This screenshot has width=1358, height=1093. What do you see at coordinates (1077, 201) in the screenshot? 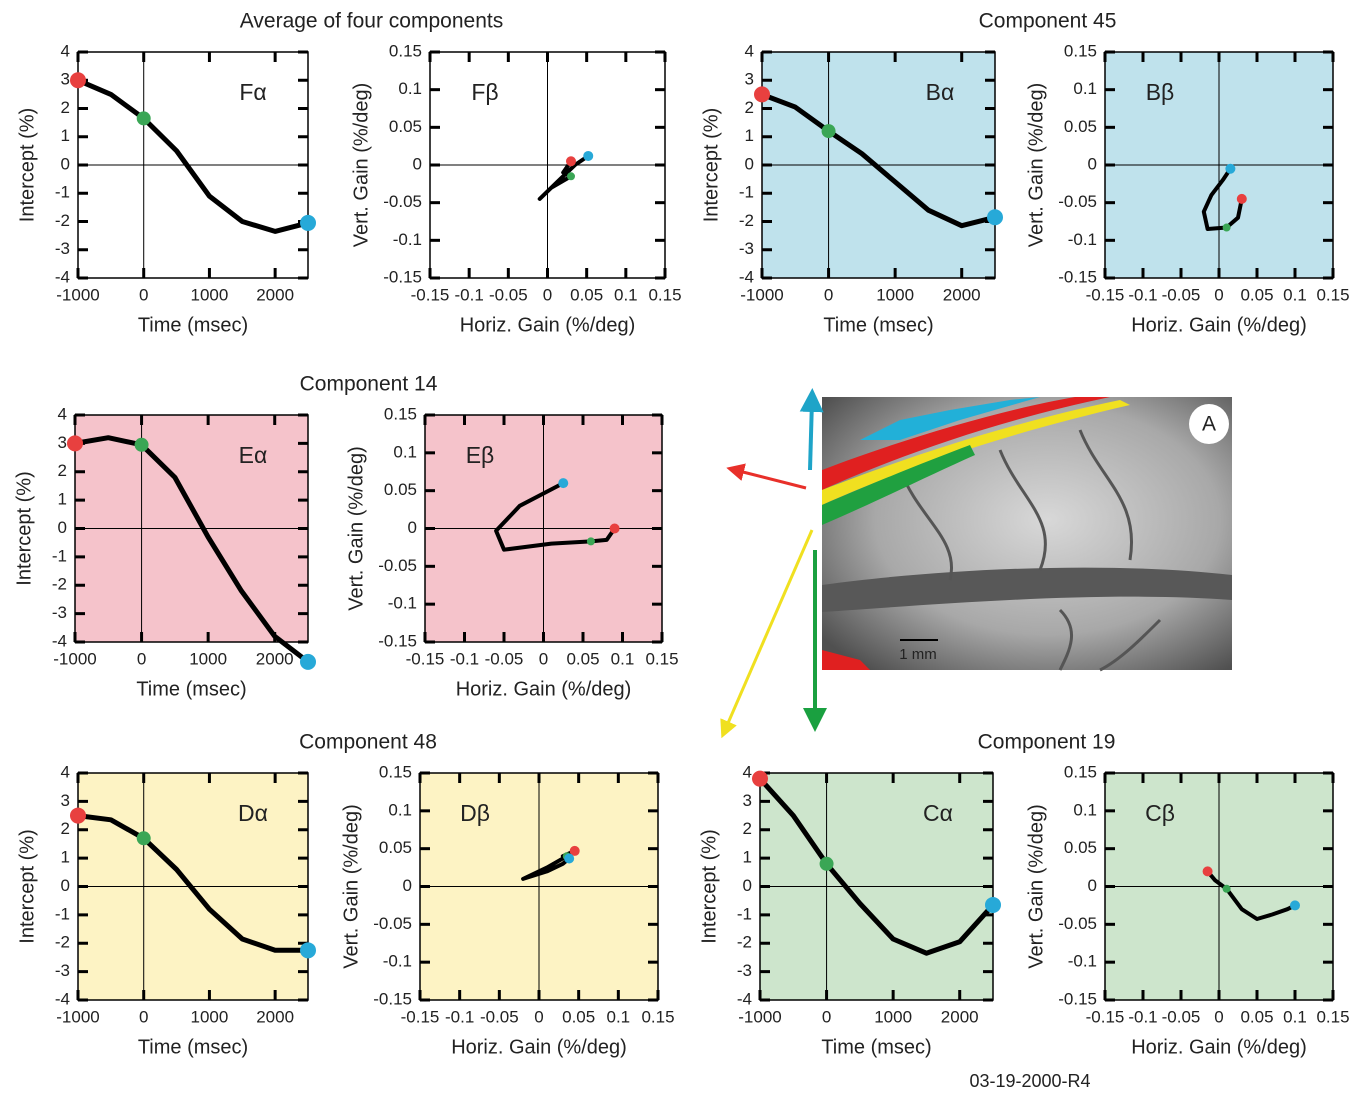
I see `y-tick-label: -0.05` at bounding box center [1077, 201].